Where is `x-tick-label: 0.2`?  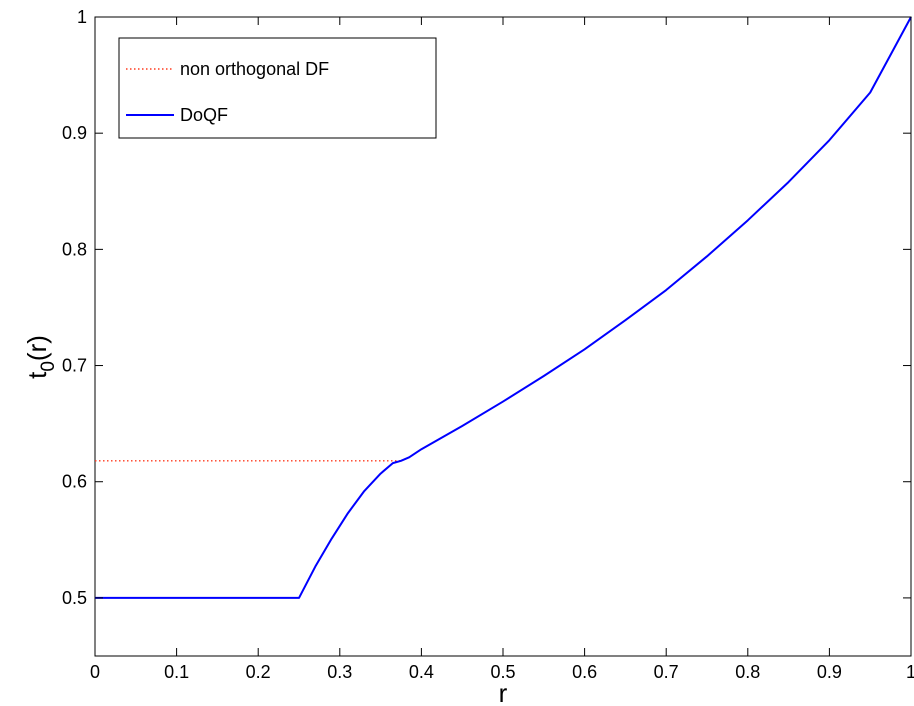
x-tick-label: 0.2 is located at coordinates (258, 672).